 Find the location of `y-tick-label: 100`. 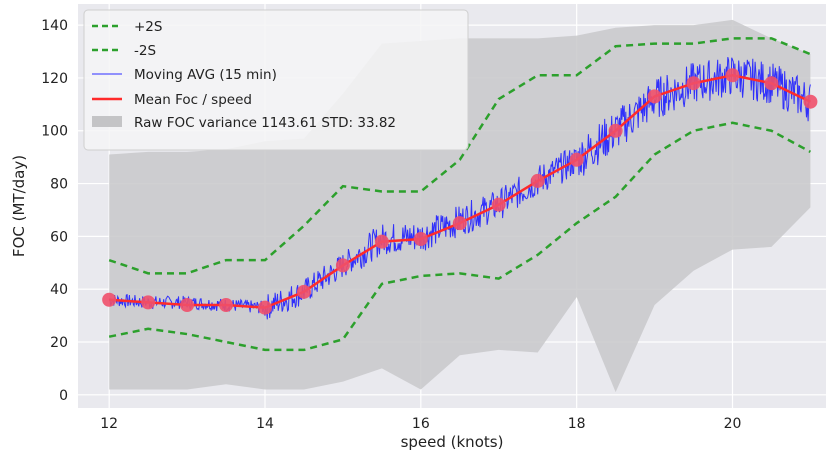

y-tick-label: 100 is located at coordinates (54, 132).